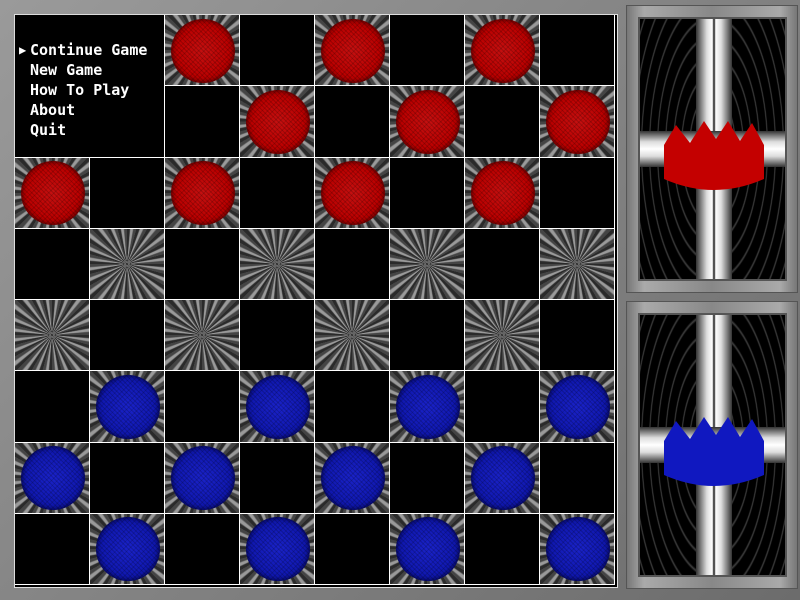  I want to click on menu-item-about: About, so click(89, 110).